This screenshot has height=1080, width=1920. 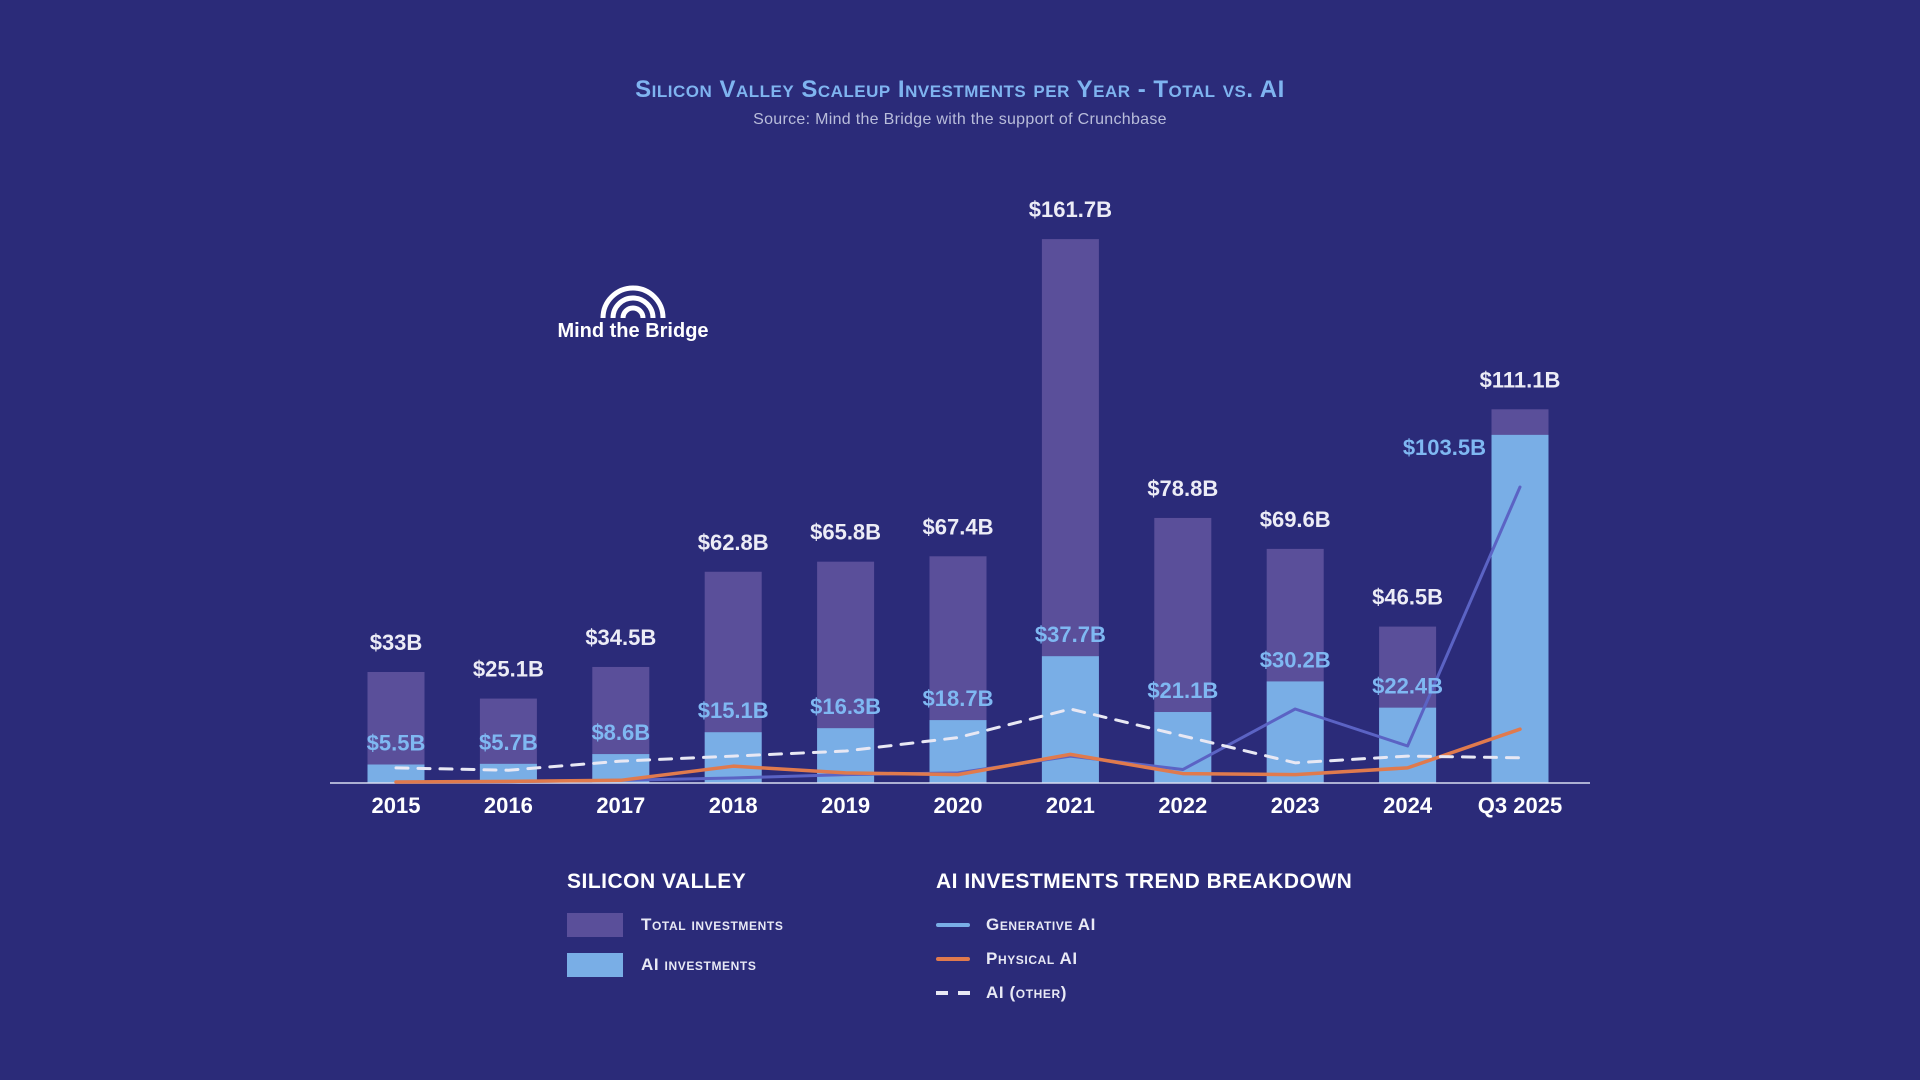 What do you see at coordinates (1041, 924) in the screenshot?
I see `legend-label-generative: Generative AI` at bounding box center [1041, 924].